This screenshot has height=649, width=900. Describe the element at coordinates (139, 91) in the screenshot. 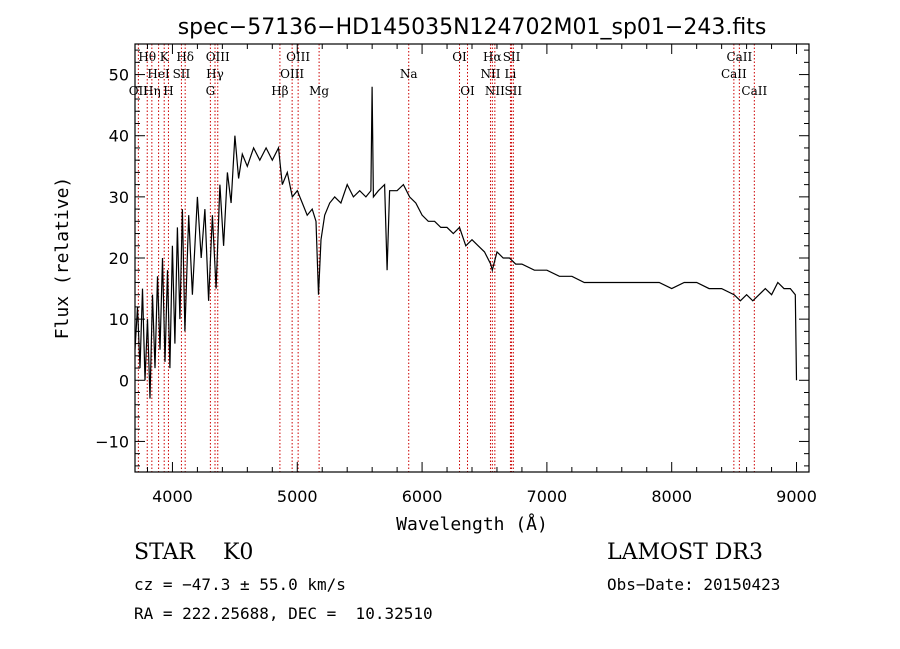

I see `line-marker-label: OII` at that location.